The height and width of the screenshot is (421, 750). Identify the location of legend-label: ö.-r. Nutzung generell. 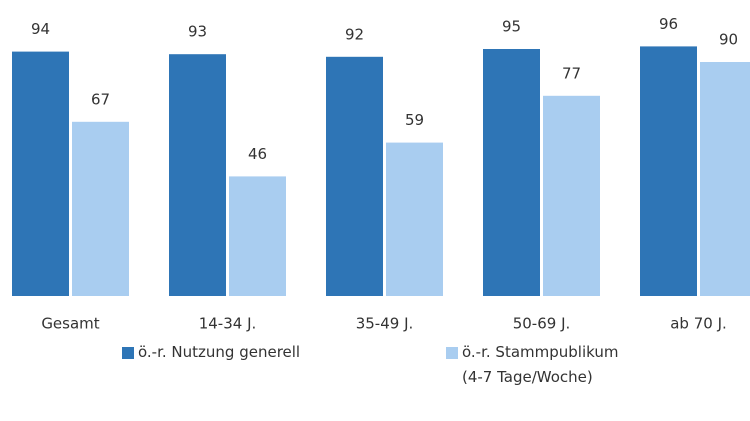
(219, 352).